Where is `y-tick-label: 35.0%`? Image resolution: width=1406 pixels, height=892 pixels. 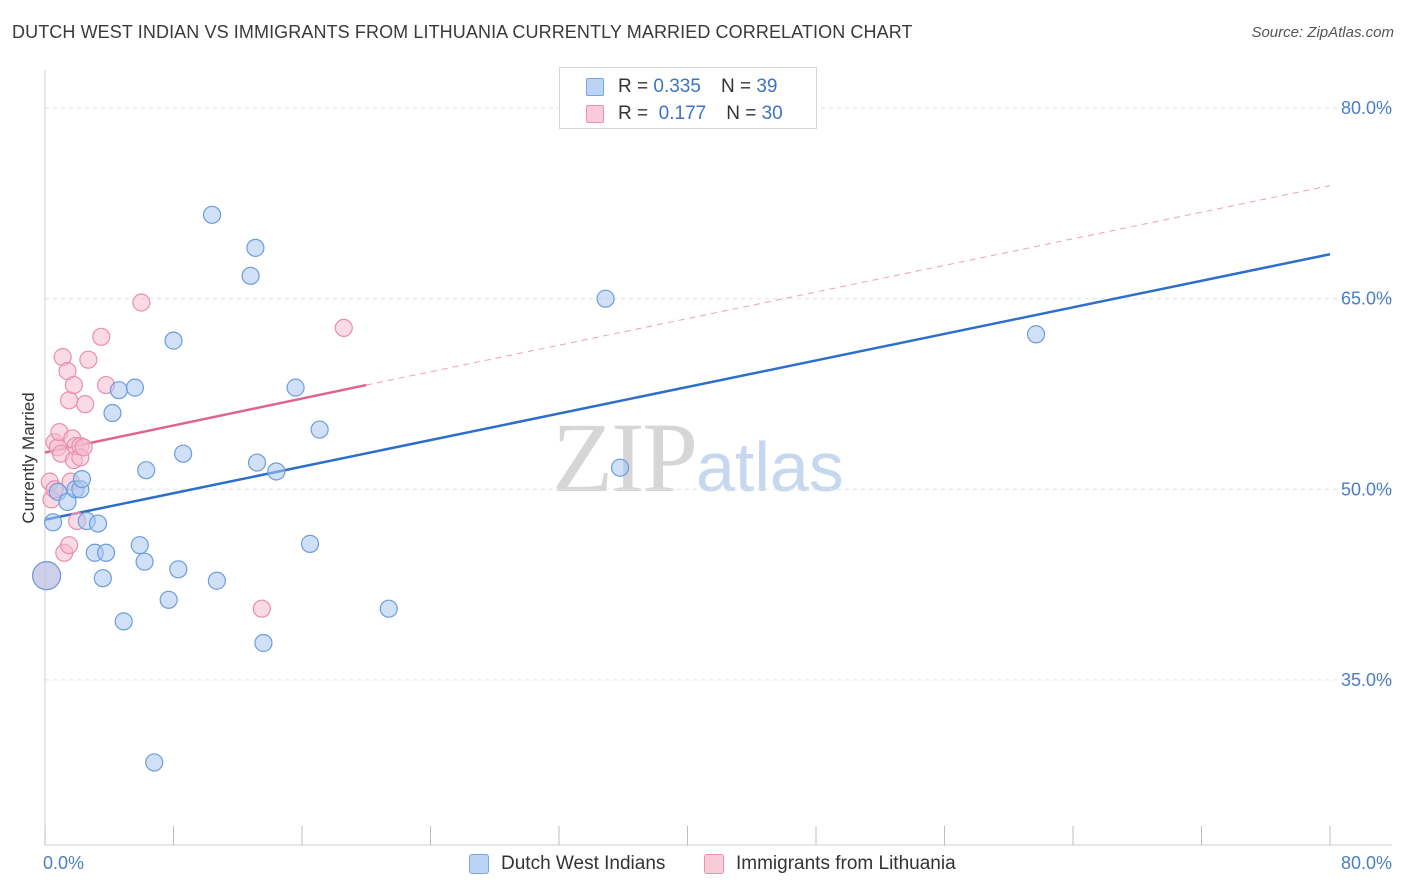 y-tick-label: 35.0% is located at coordinates (1366, 680).